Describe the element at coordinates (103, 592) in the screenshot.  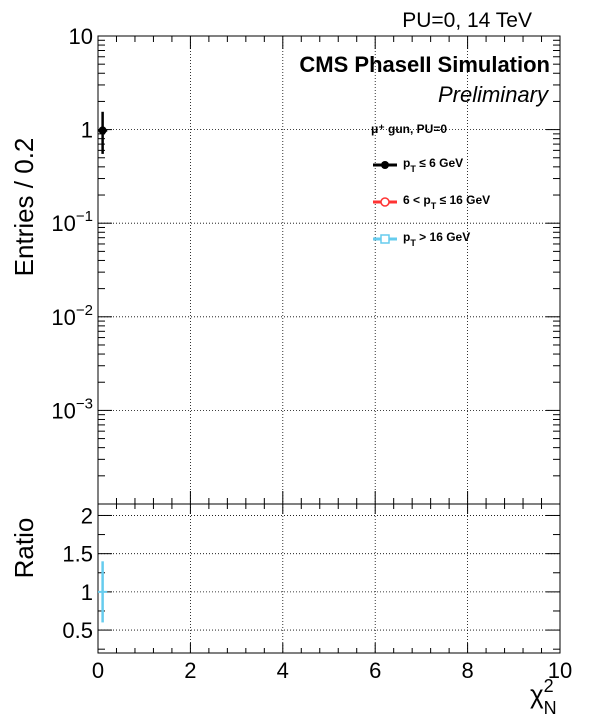
I see `ratio-data-marks` at that location.